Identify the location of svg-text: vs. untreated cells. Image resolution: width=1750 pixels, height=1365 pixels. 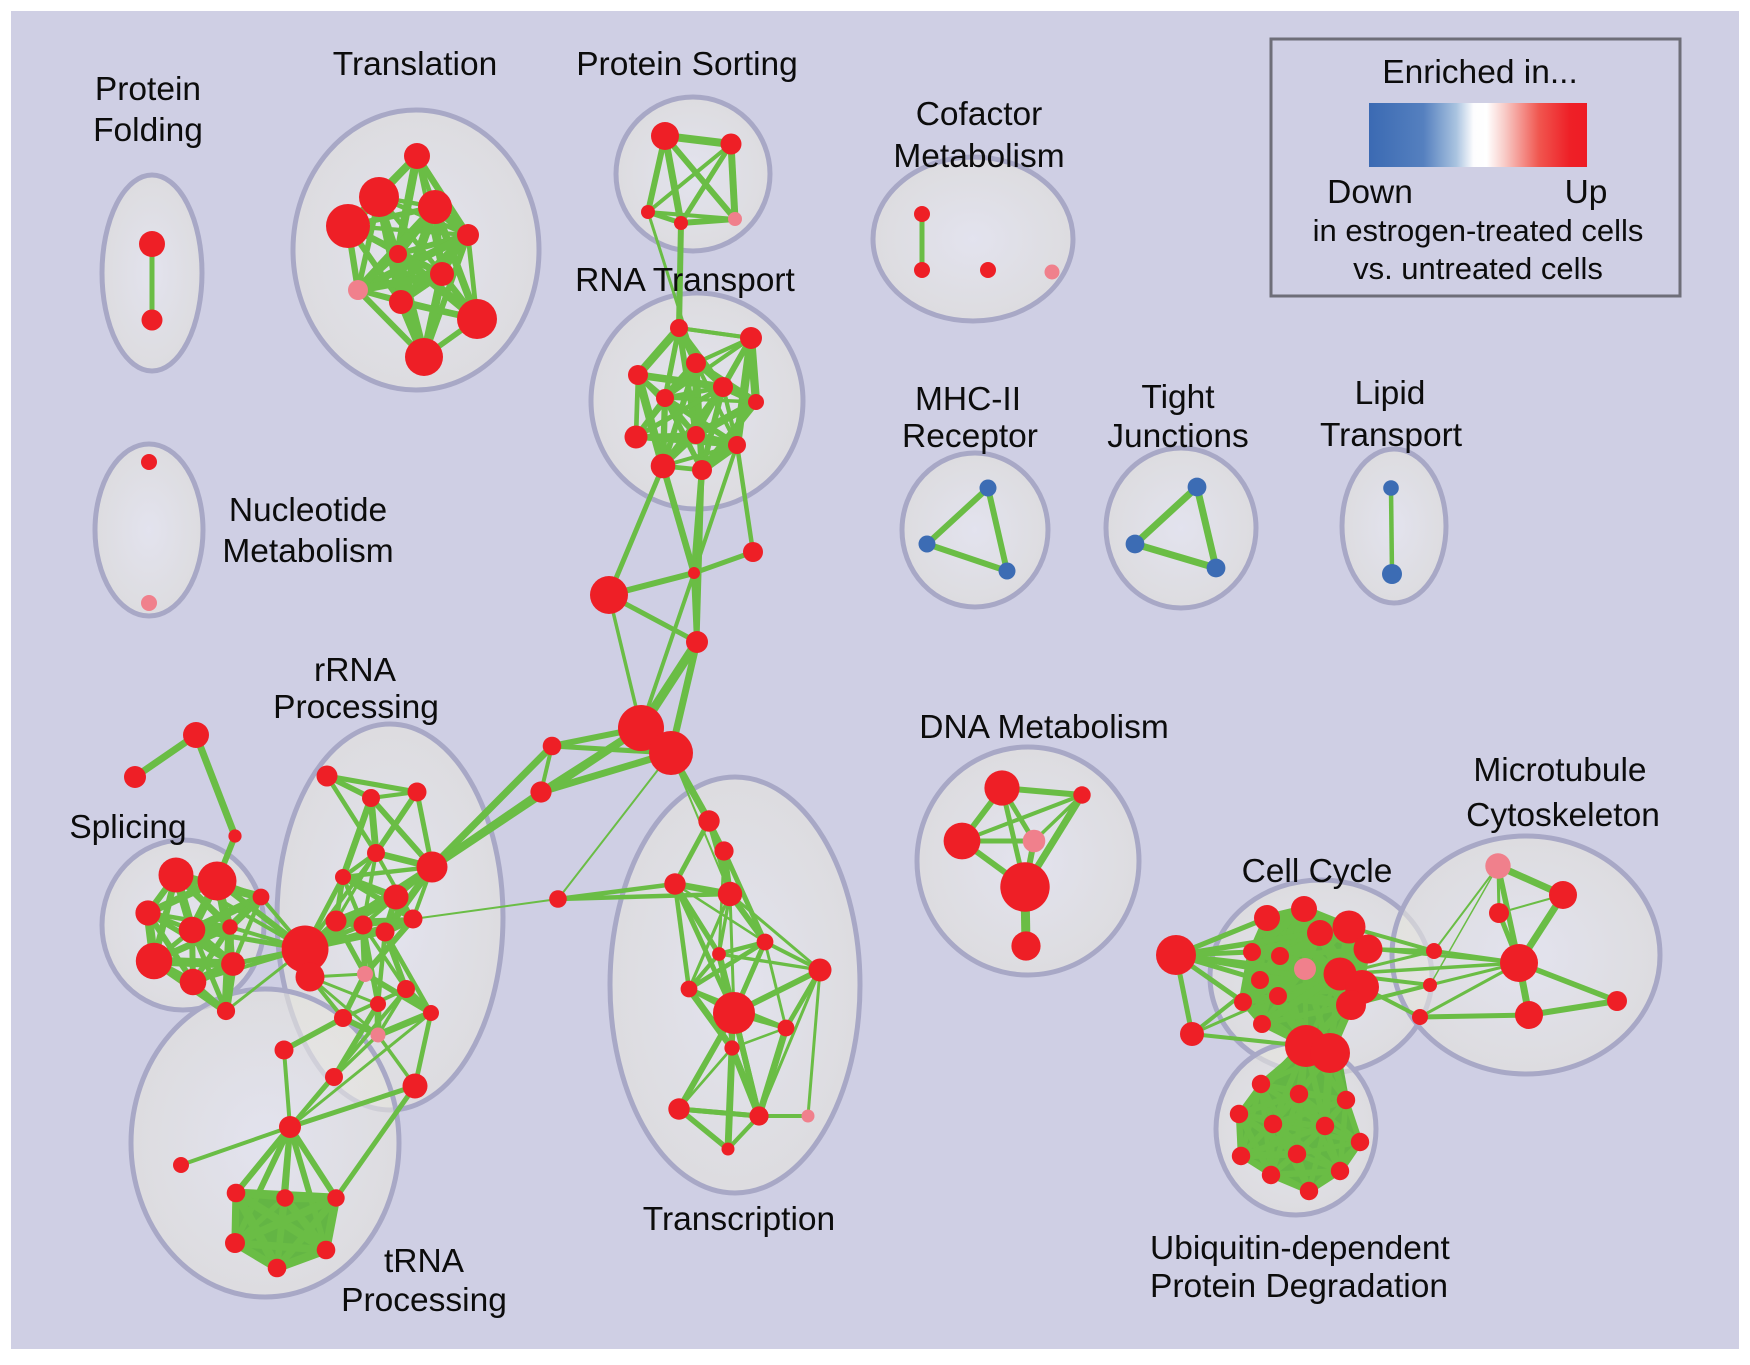
(1478, 268).